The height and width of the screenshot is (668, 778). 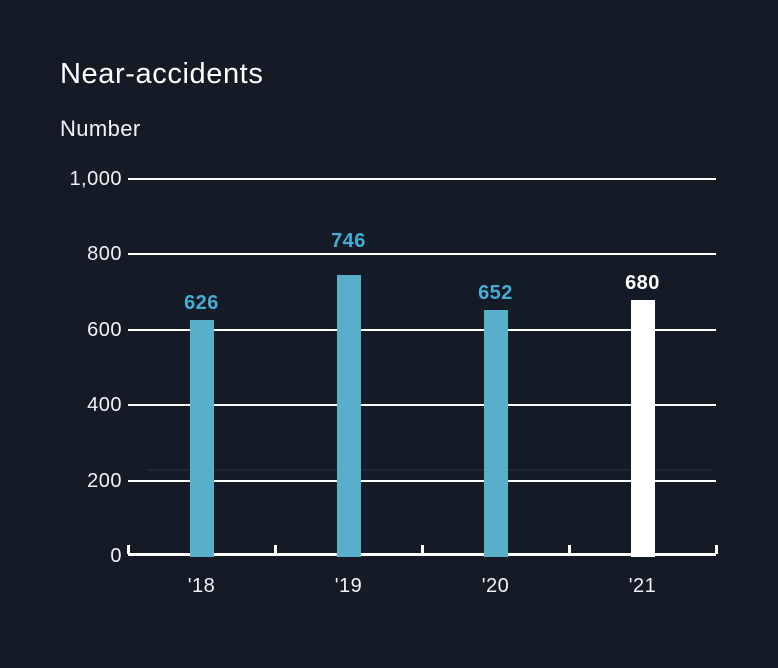 What do you see at coordinates (104, 405) in the screenshot?
I see `y-axis-tick-label: 400` at bounding box center [104, 405].